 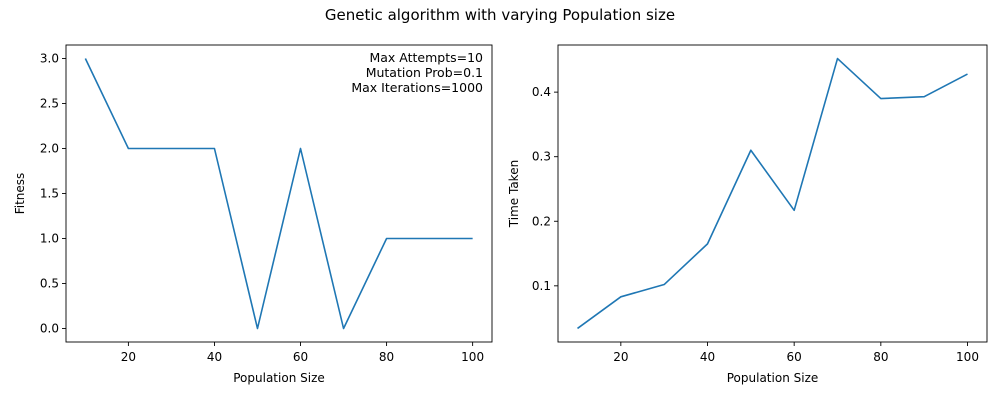 What do you see at coordinates (773, 378) in the screenshot?
I see `x-axis-label-1: Population Size` at bounding box center [773, 378].